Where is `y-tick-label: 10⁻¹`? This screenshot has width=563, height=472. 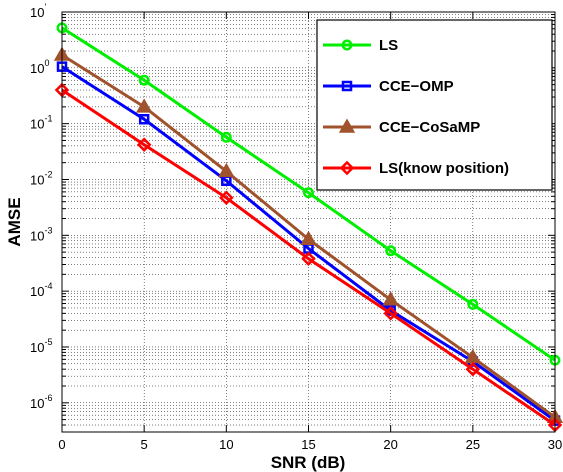
y-tick-label: 10⁻¹ is located at coordinates (41, 123).